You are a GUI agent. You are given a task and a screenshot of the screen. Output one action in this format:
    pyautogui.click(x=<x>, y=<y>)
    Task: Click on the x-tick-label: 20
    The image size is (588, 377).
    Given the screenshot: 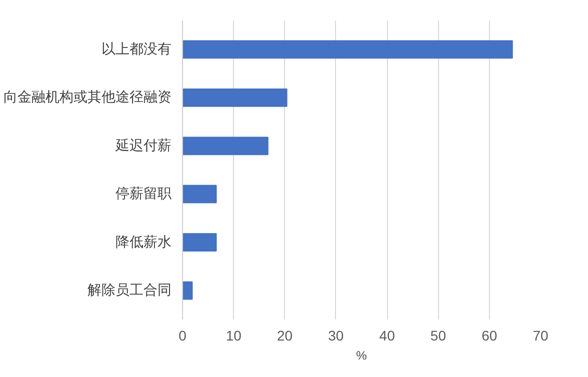 What is the action you would take?
    pyautogui.click(x=285, y=336)
    